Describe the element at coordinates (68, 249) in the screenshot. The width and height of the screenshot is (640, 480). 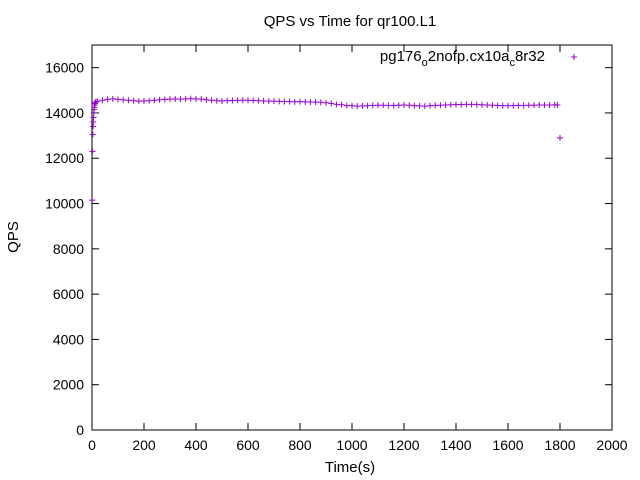
I see `y-tick-label: 8000` at that location.